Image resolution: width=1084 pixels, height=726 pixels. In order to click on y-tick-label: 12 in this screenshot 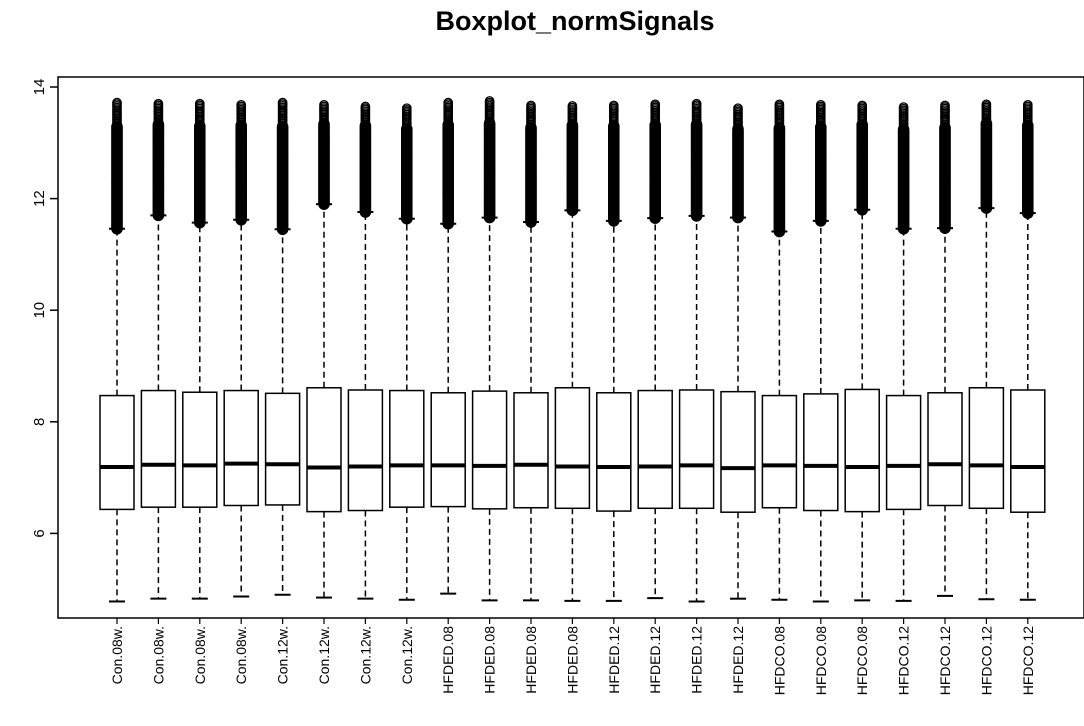, I will do `click(39, 198)`.